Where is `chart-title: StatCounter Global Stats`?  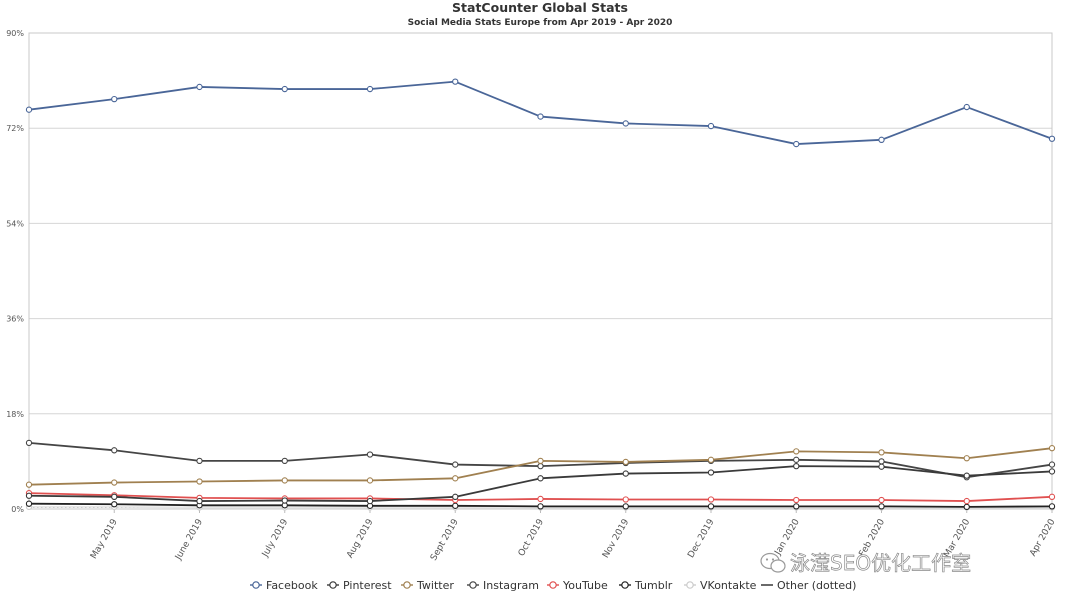 chart-title: StatCounter Global Stats is located at coordinates (540, 7).